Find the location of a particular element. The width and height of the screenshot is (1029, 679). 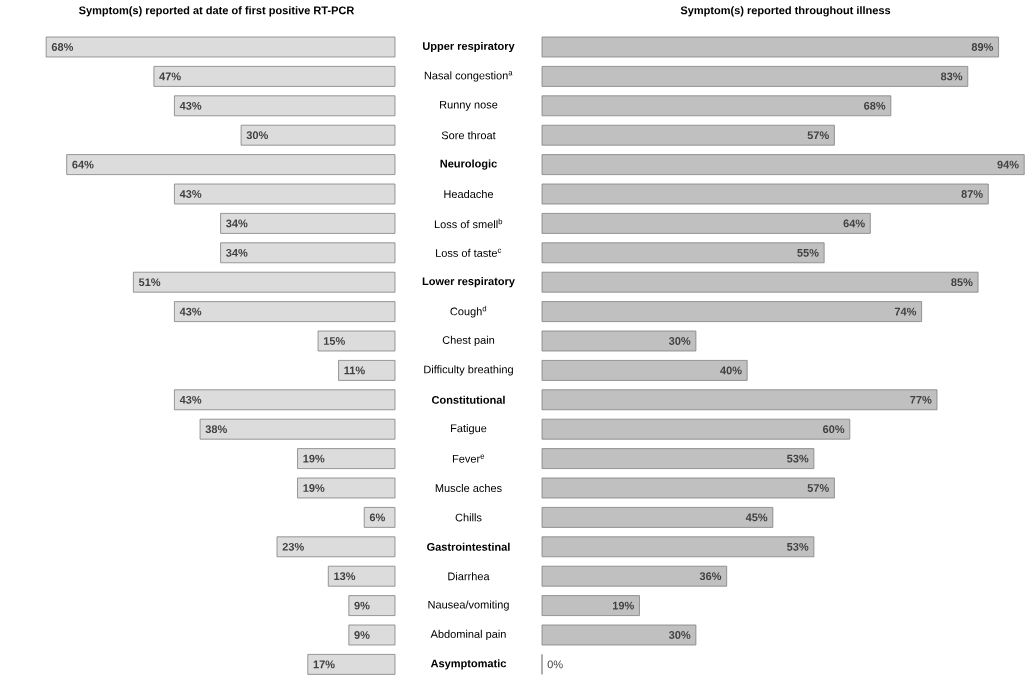

data-label: 89% is located at coordinates (982, 47).